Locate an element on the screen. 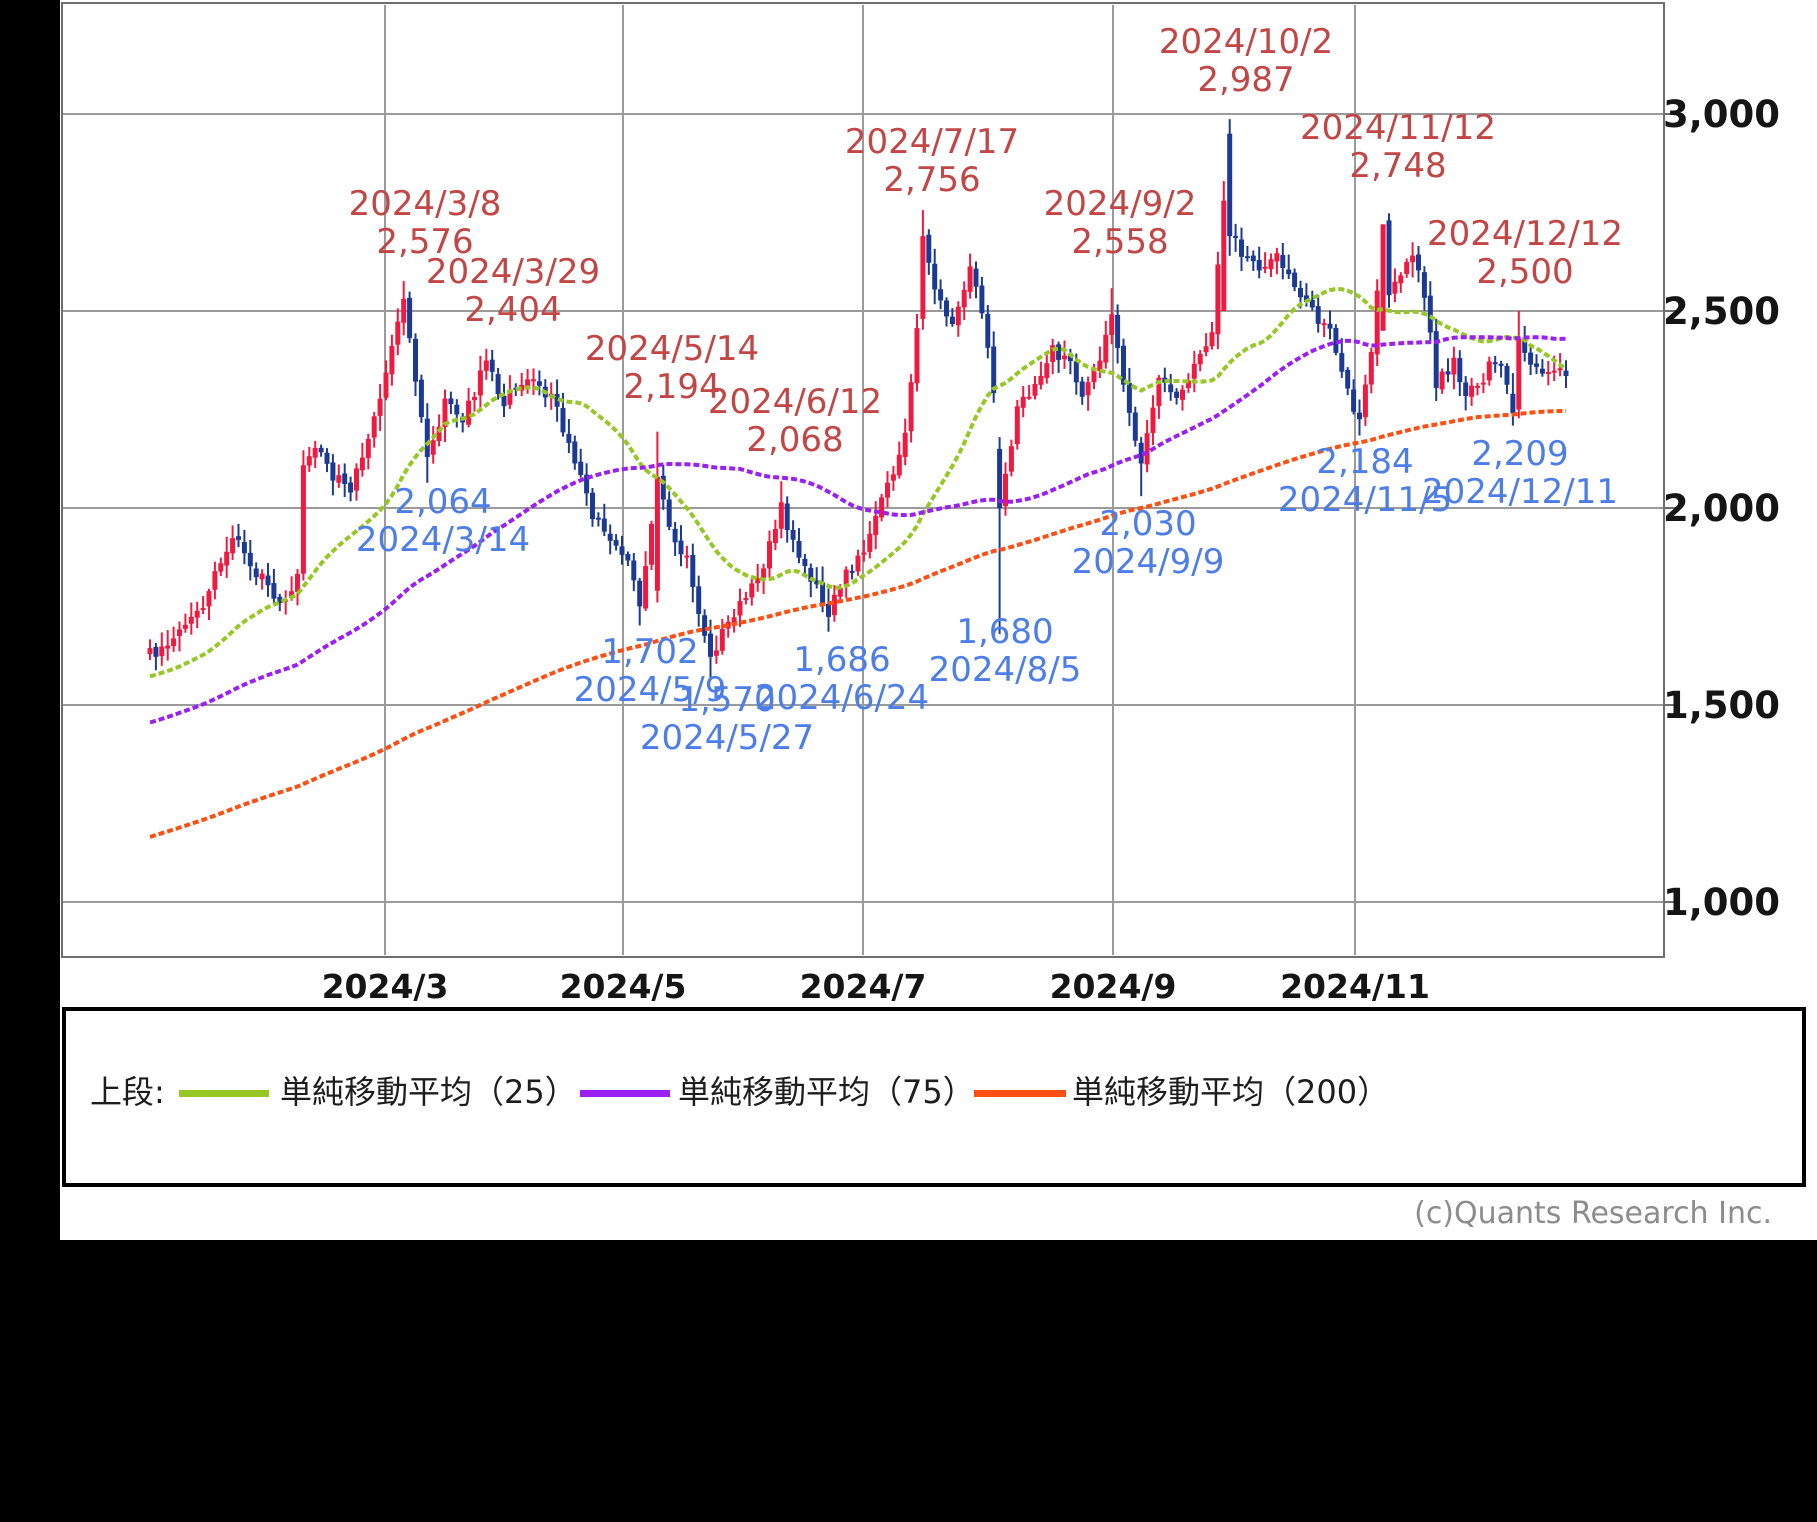  y-axis-label: 1,500 is located at coordinates (1721, 705).